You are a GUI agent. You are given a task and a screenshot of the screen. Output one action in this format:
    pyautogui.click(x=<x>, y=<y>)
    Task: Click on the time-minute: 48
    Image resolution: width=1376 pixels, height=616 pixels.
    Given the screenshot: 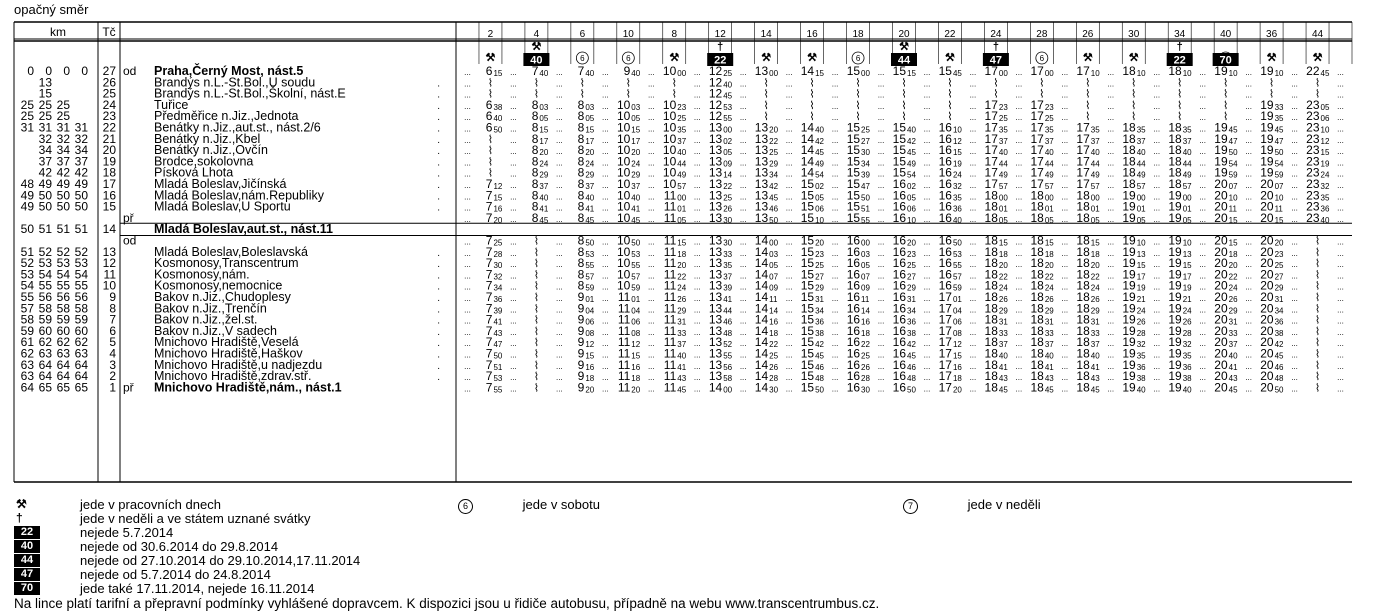 What is the action you would take?
    pyautogui.click(x=727, y=333)
    